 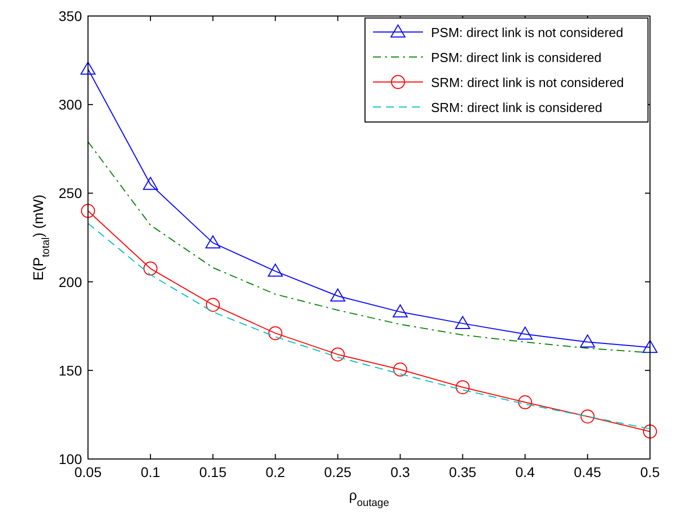 I want to click on y-tick-label: 250, so click(x=70, y=193).